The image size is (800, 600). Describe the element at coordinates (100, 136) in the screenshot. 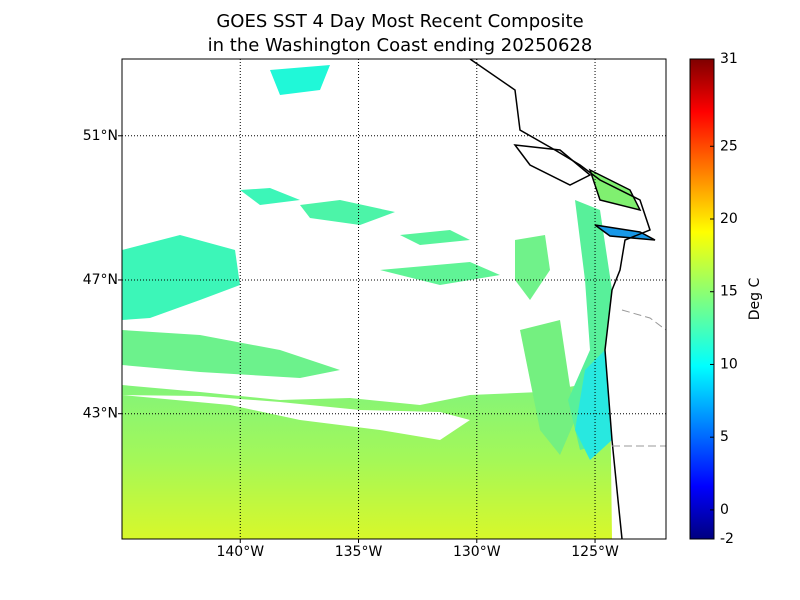

I see `y-tick-label: 51°N` at that location.